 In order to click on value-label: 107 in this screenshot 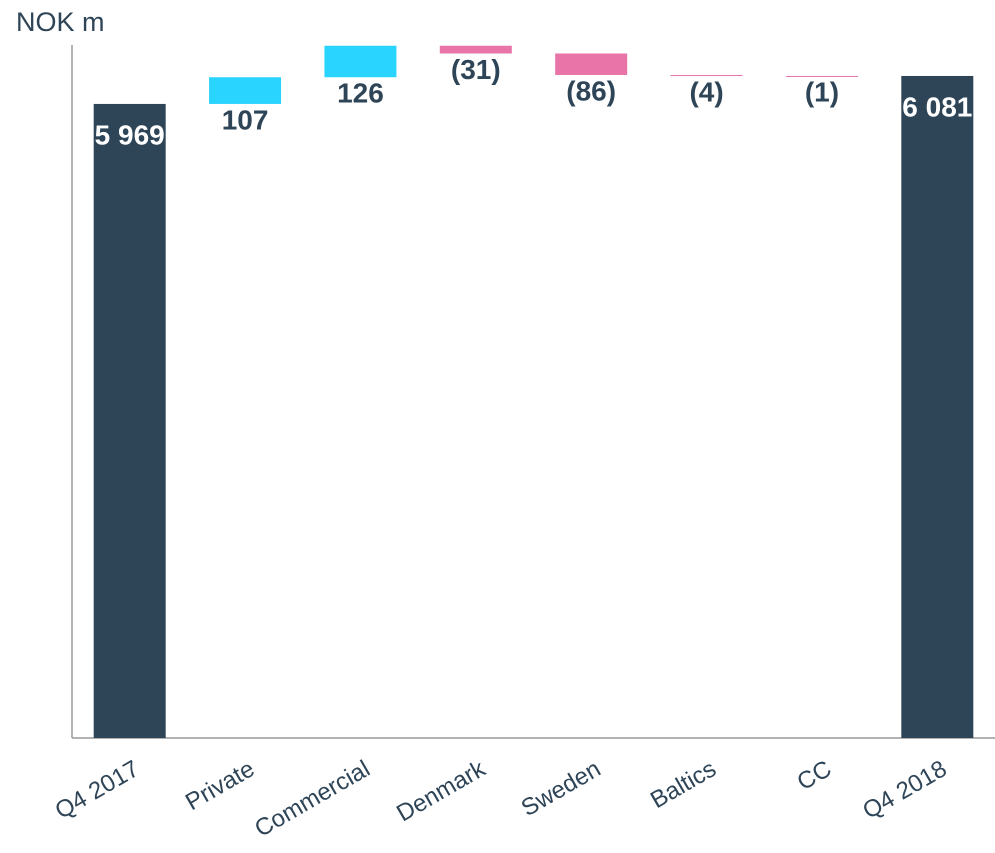, I will do `click(245, 119)`.